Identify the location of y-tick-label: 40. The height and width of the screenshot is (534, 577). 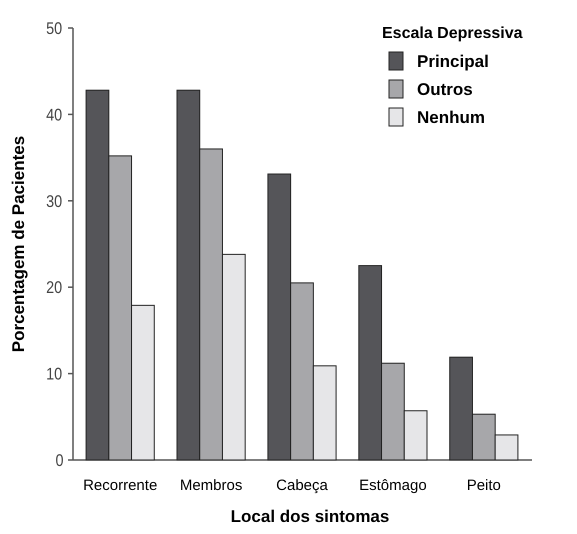
(54, 115).